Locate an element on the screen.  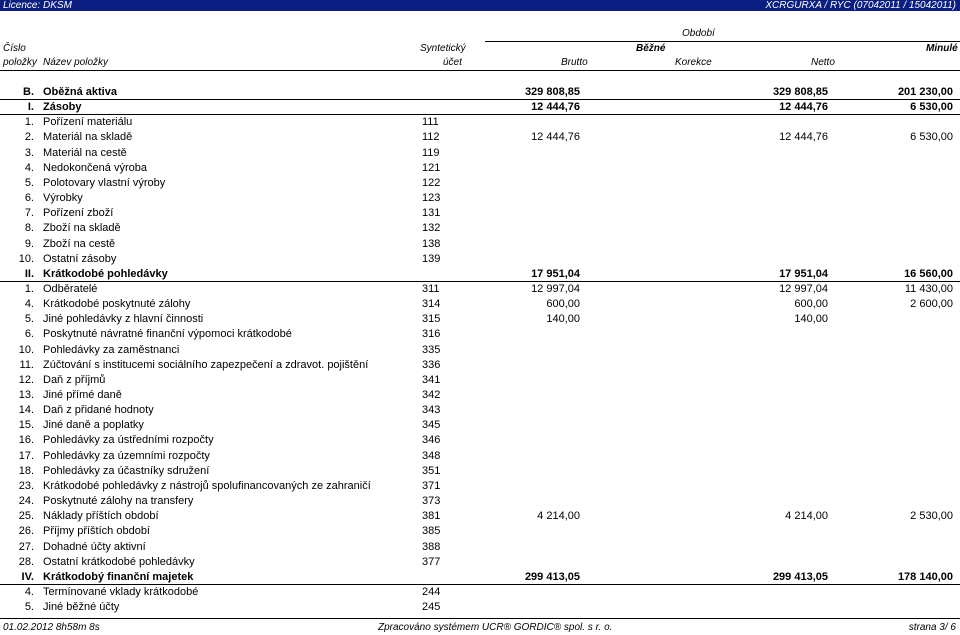
row-name: Ostatní krátkodobé pohledávky is located at coordinates (119, 561).